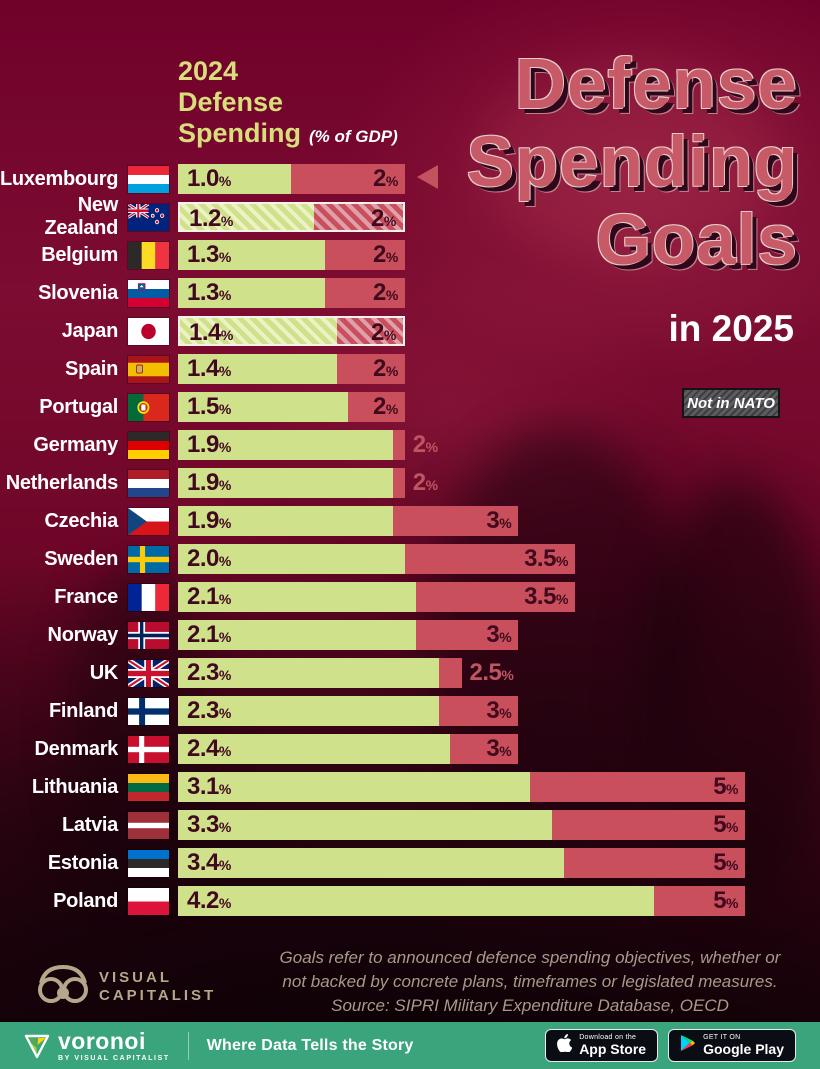 The image size is (820, 1069). Describe the element at coordinates (632, 163) in the screenshot. I see `title-line-2: Spending` at that location.